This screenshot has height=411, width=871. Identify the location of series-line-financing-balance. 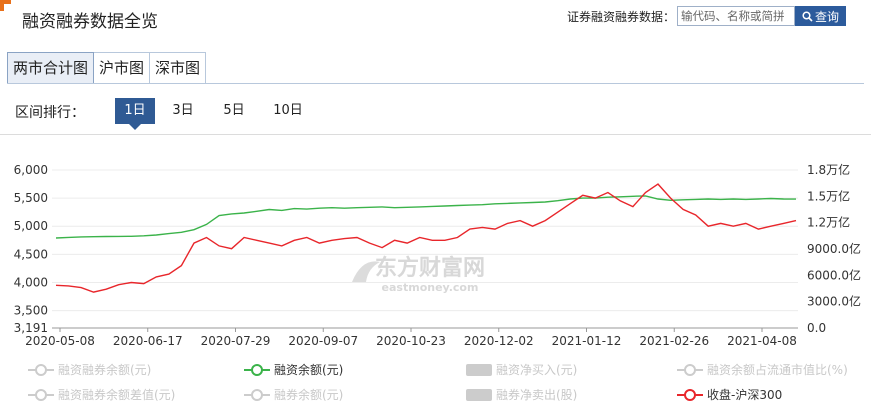
(426, 217).